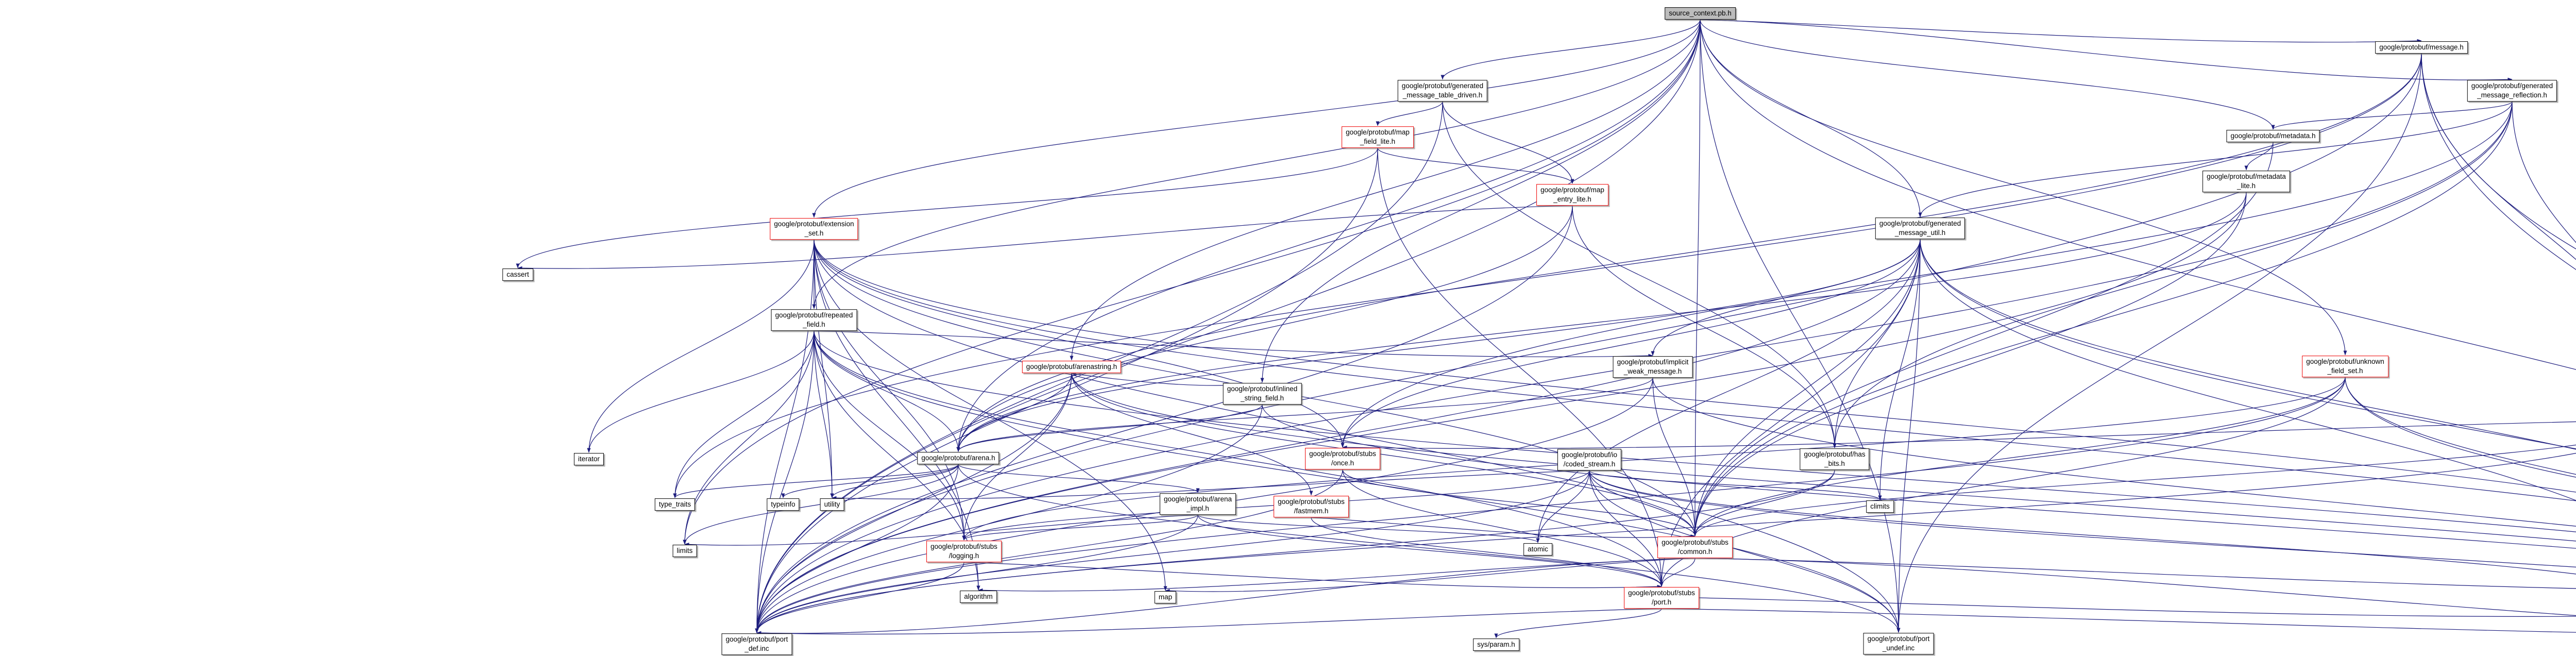 This screenshot has width=2576, height=656. What do you see at coordinates (2106, 50) in the screenshot?
I see `include-edge-root-gmr` at bounding box center [2106, 50].